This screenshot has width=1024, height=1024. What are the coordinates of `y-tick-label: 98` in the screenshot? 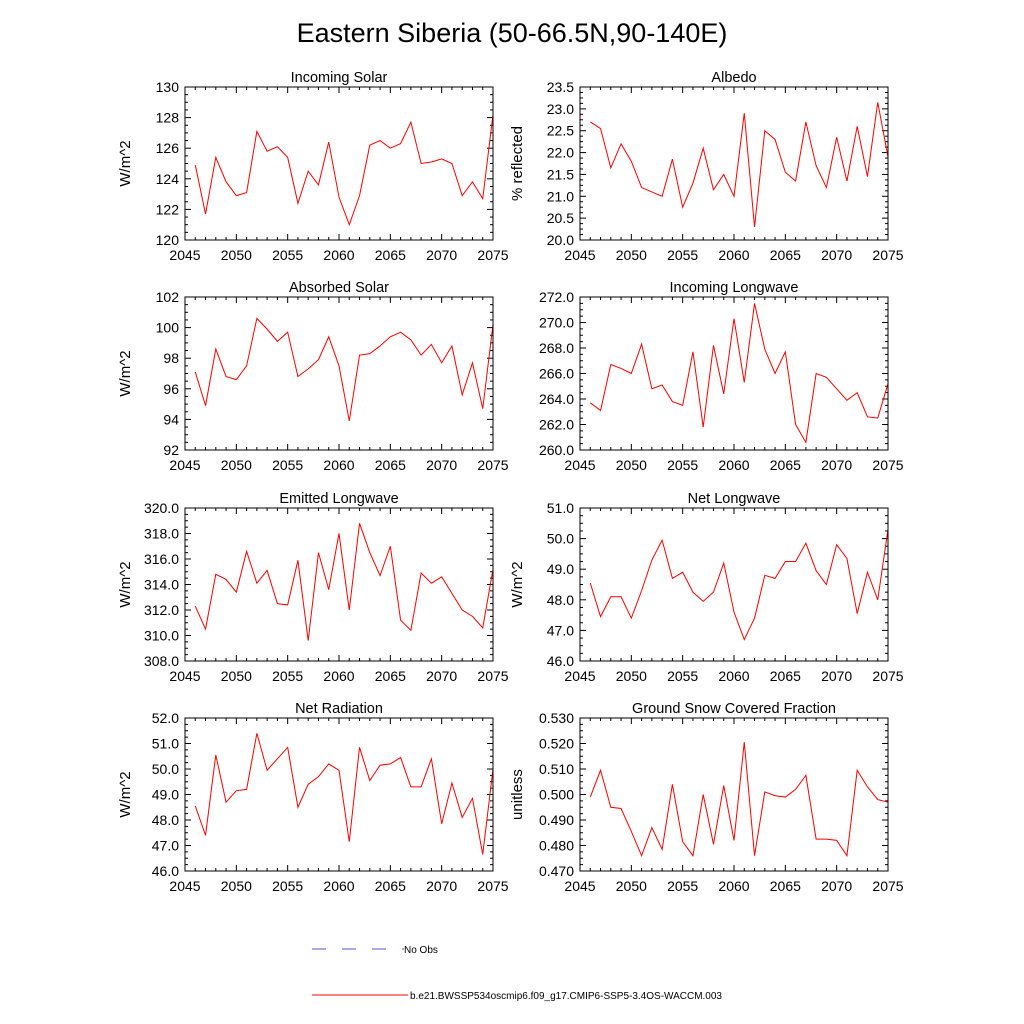 It's located at (171, 358).